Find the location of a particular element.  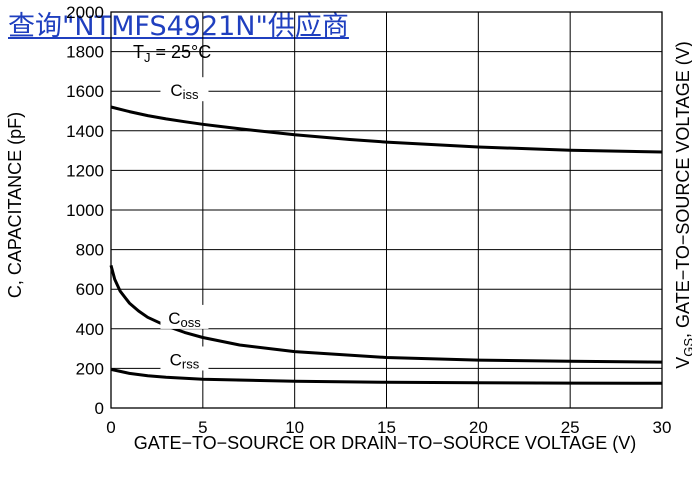

series-label-crss: Crss is located at coordinates (185, 360).